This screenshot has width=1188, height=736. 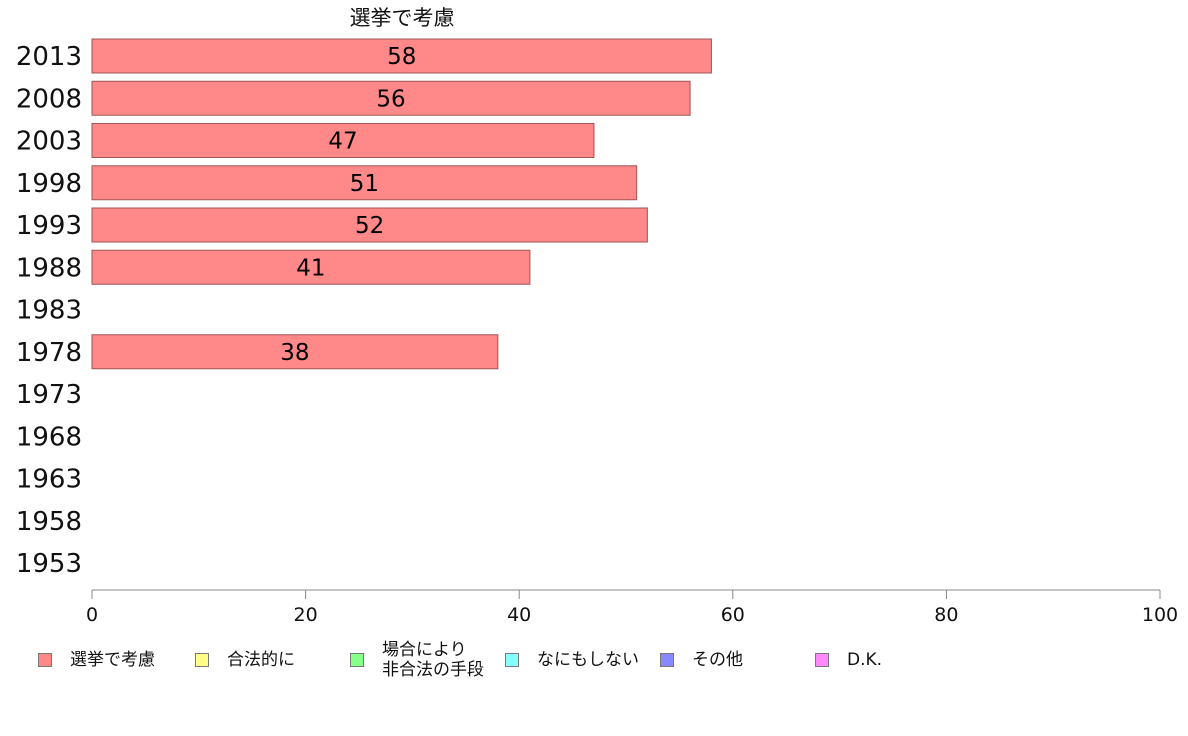 What do you see at coordinates (588, 660) in the screenshot?
I see `legend-label: なにもしない` at bounding box center [588, 660].